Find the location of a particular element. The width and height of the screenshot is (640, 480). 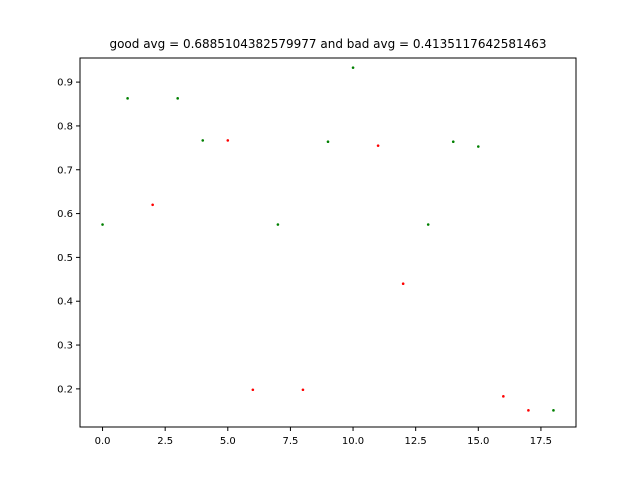

x-tick-label: 17.5 is located at coordinates (541, 441).